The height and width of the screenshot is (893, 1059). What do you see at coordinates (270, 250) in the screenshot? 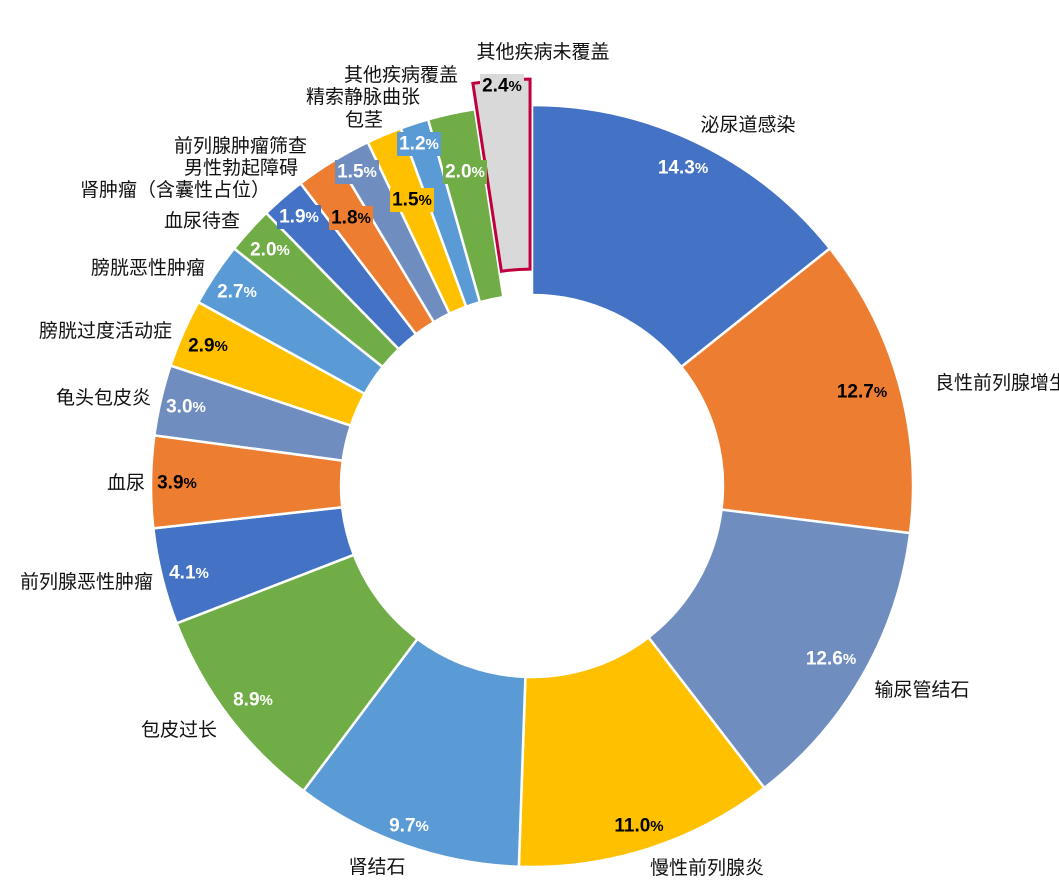
I see `slice-12-value-label: 2.0%` at bounding box center [270, 250].